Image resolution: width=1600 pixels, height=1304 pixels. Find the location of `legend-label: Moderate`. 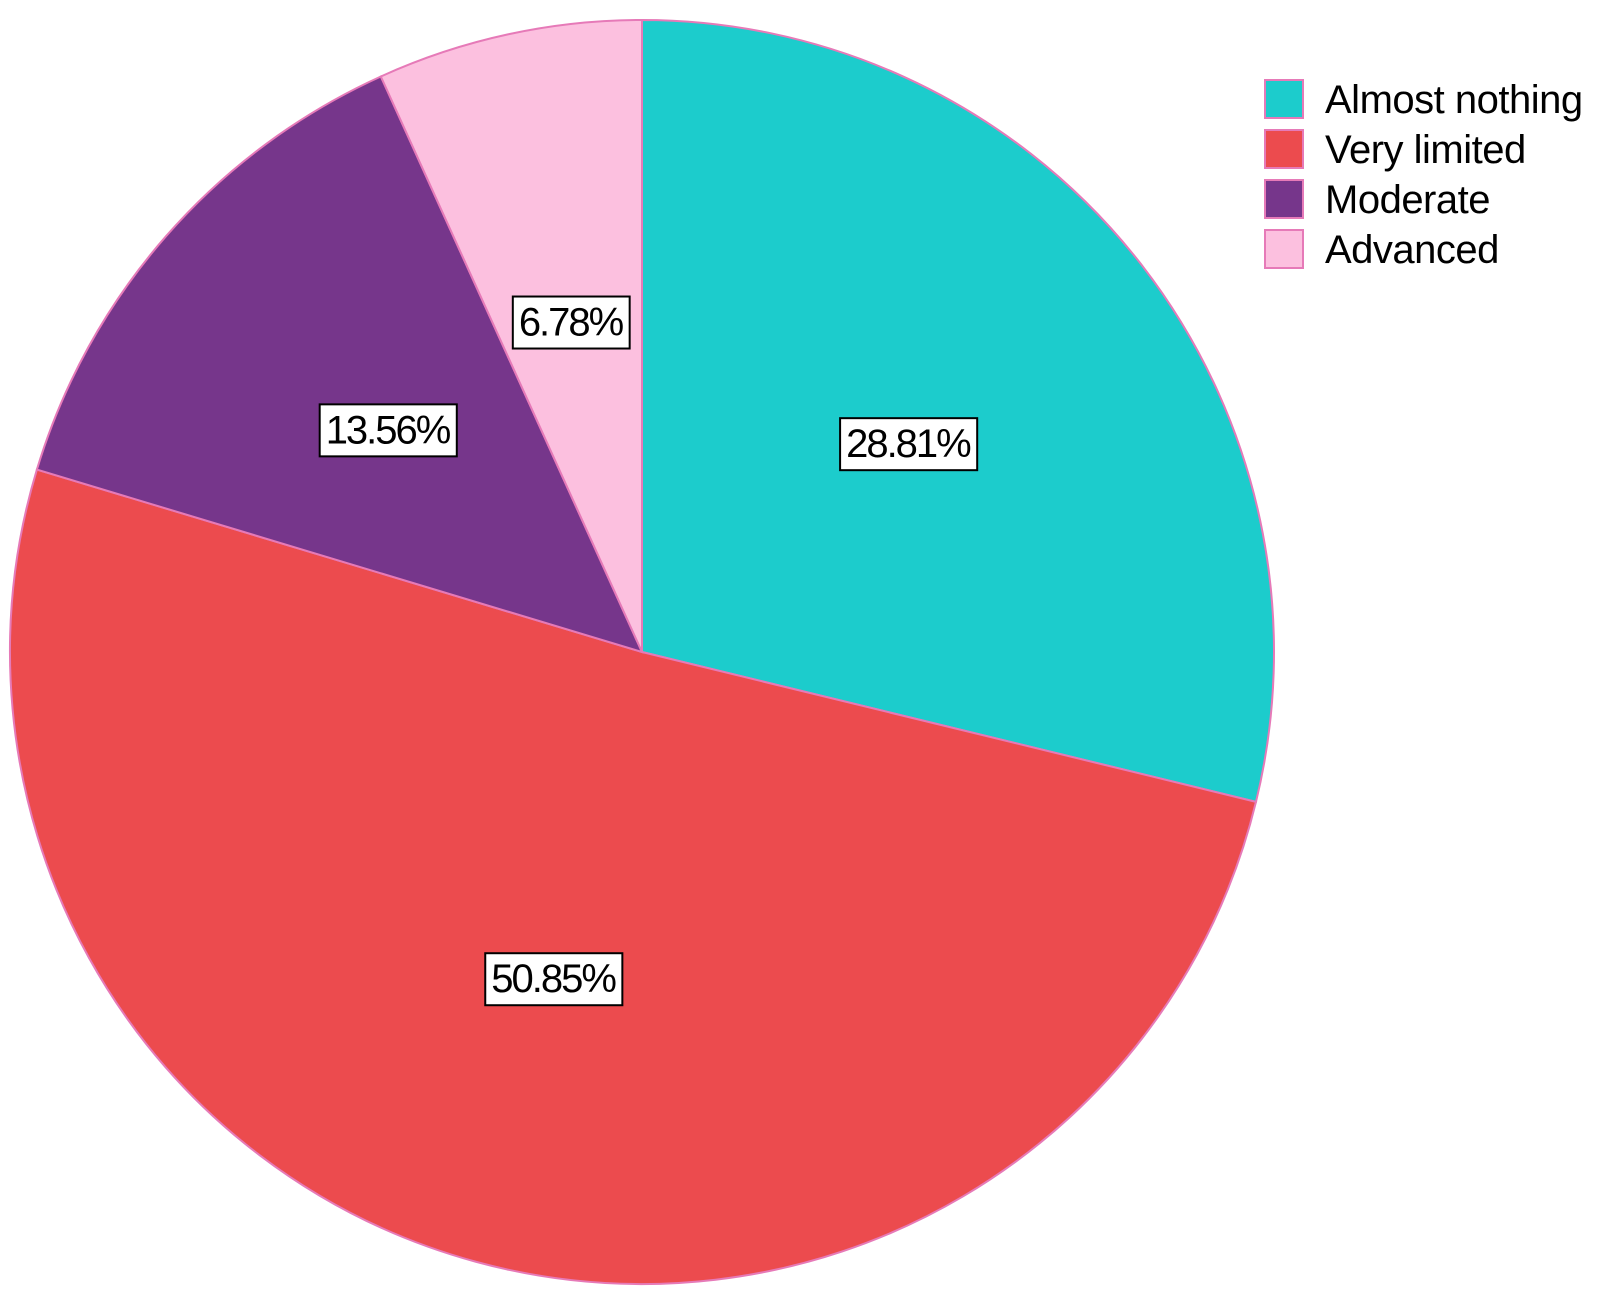

legend-label: Moderate is located at coordinates (1407, 200).